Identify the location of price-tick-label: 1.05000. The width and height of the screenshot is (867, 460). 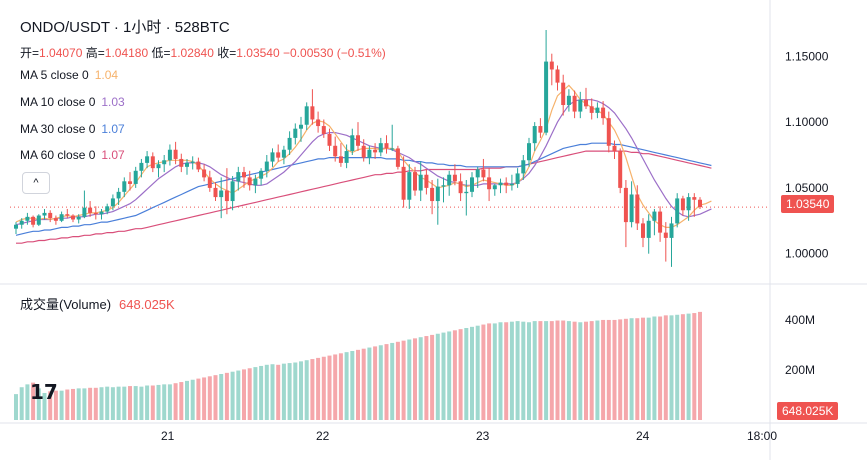
(807, 188).